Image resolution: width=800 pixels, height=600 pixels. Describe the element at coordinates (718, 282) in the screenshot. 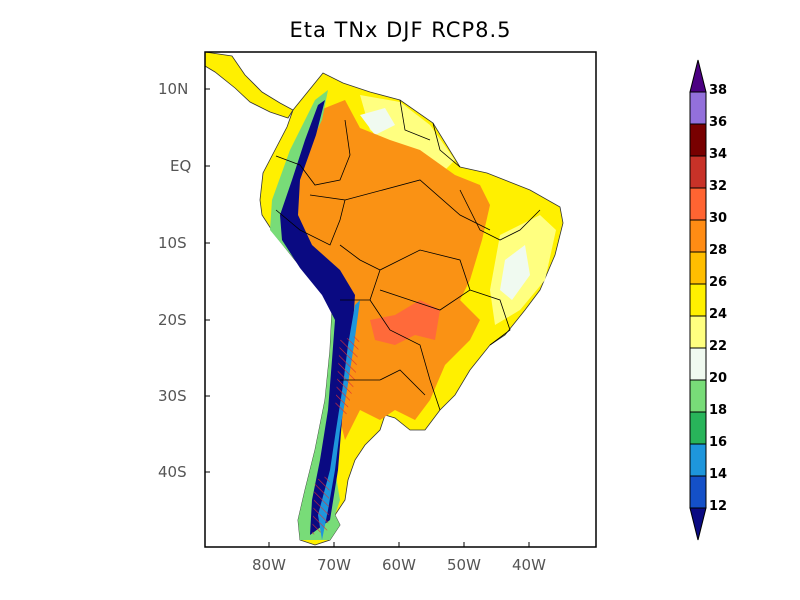

I see `colorbar-label: 26` at that location.